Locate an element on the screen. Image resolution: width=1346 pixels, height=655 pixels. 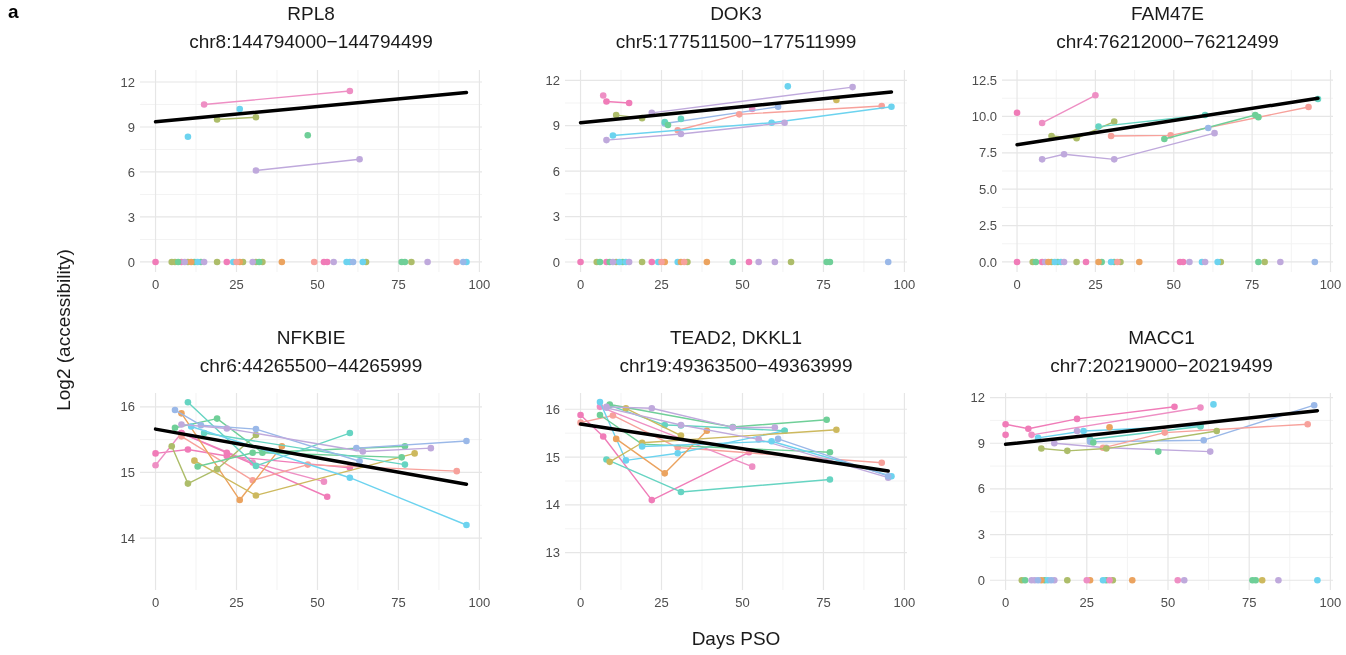
chart-subtitle: chr5:177511500−177511999 is located at coordinates (736, 41).